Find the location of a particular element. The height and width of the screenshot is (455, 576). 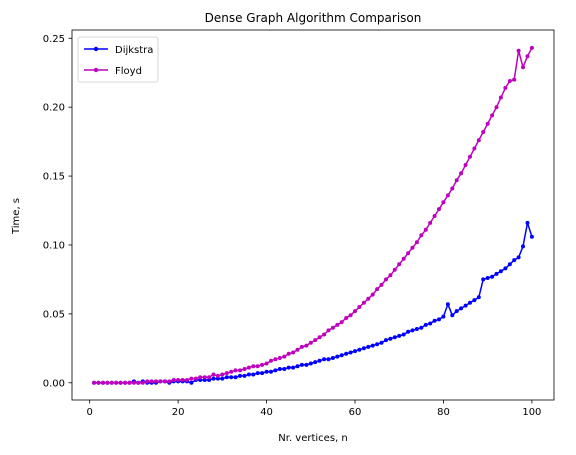

legend: Dijkstra Floyd is located at coordinates (118, 59).